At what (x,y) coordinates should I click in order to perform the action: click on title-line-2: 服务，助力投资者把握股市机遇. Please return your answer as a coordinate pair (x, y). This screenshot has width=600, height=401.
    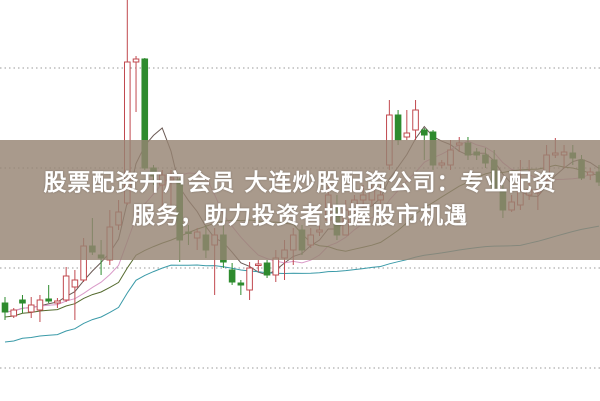
    Looking at the image, I should click on (300, 216).